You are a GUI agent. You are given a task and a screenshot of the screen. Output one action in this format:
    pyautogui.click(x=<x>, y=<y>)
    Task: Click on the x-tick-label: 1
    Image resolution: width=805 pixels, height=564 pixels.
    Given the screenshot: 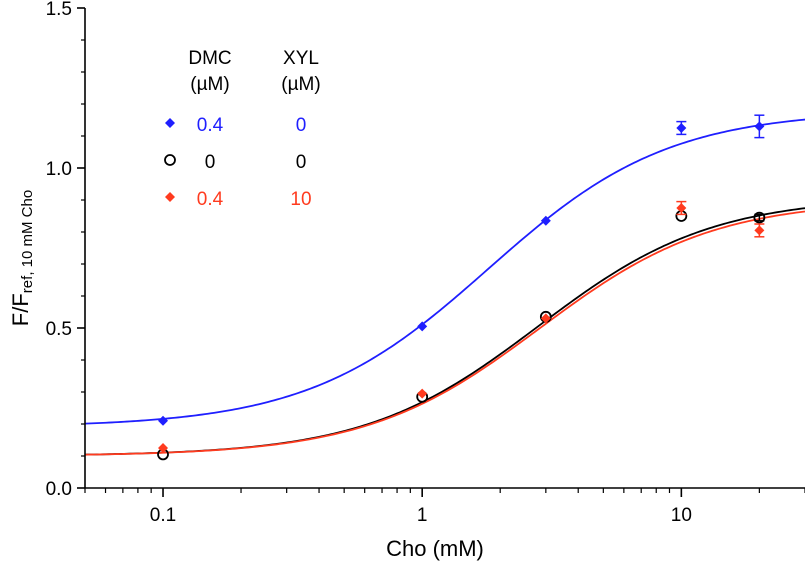 What is the action you would take?
    pyautogui.click(x=422, y=515)
    